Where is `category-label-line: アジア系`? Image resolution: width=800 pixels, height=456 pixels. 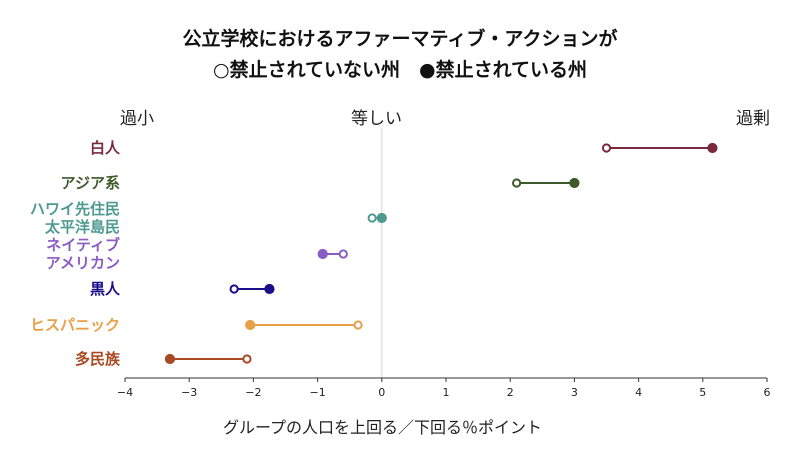 category-label-line: アジア系 is located at coordinates (90, 183).